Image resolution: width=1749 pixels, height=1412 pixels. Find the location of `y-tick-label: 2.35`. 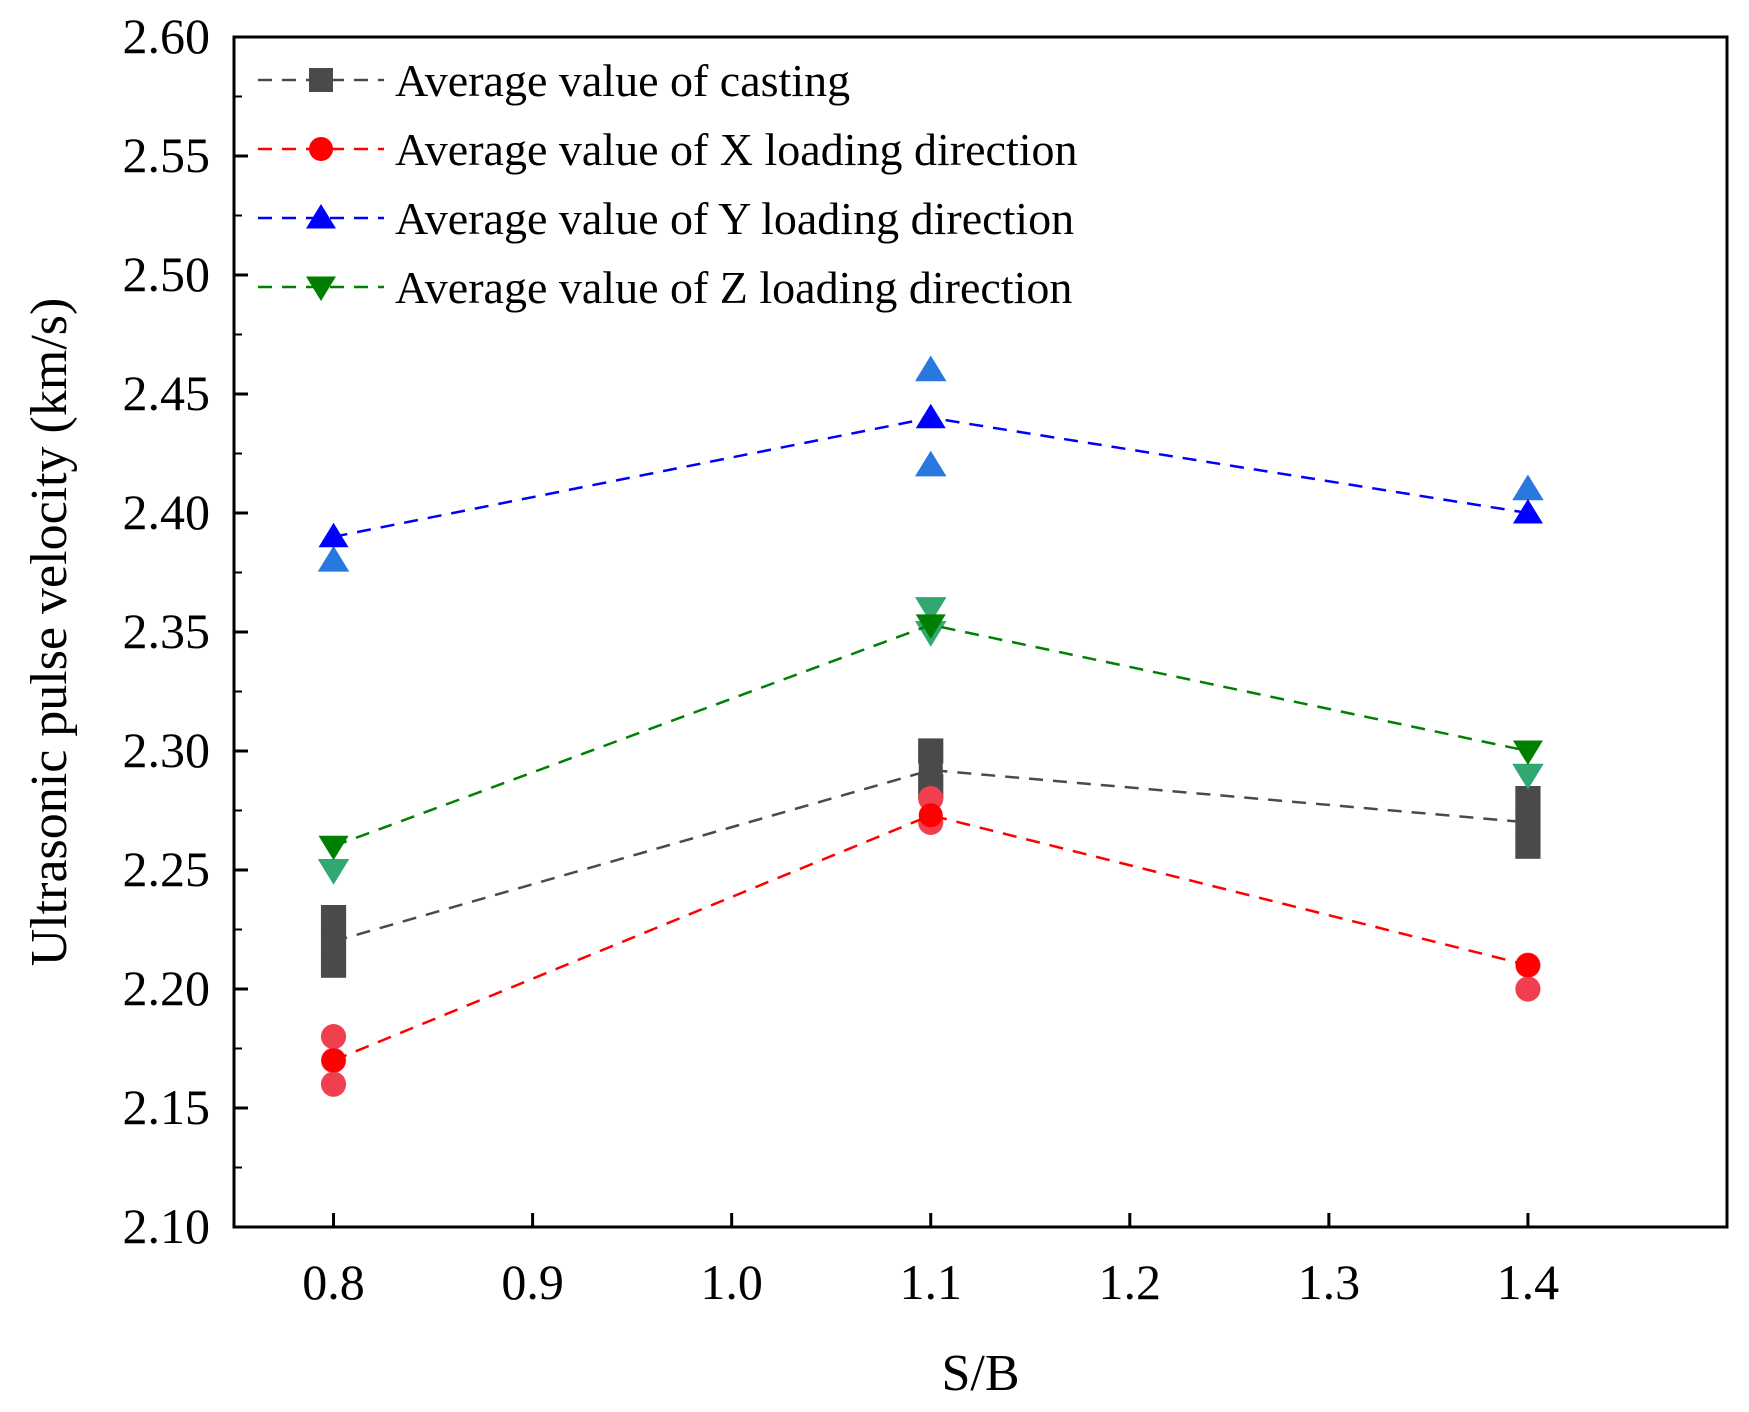

y-tick-label: 2.35 is located at coordinates (167, 631).